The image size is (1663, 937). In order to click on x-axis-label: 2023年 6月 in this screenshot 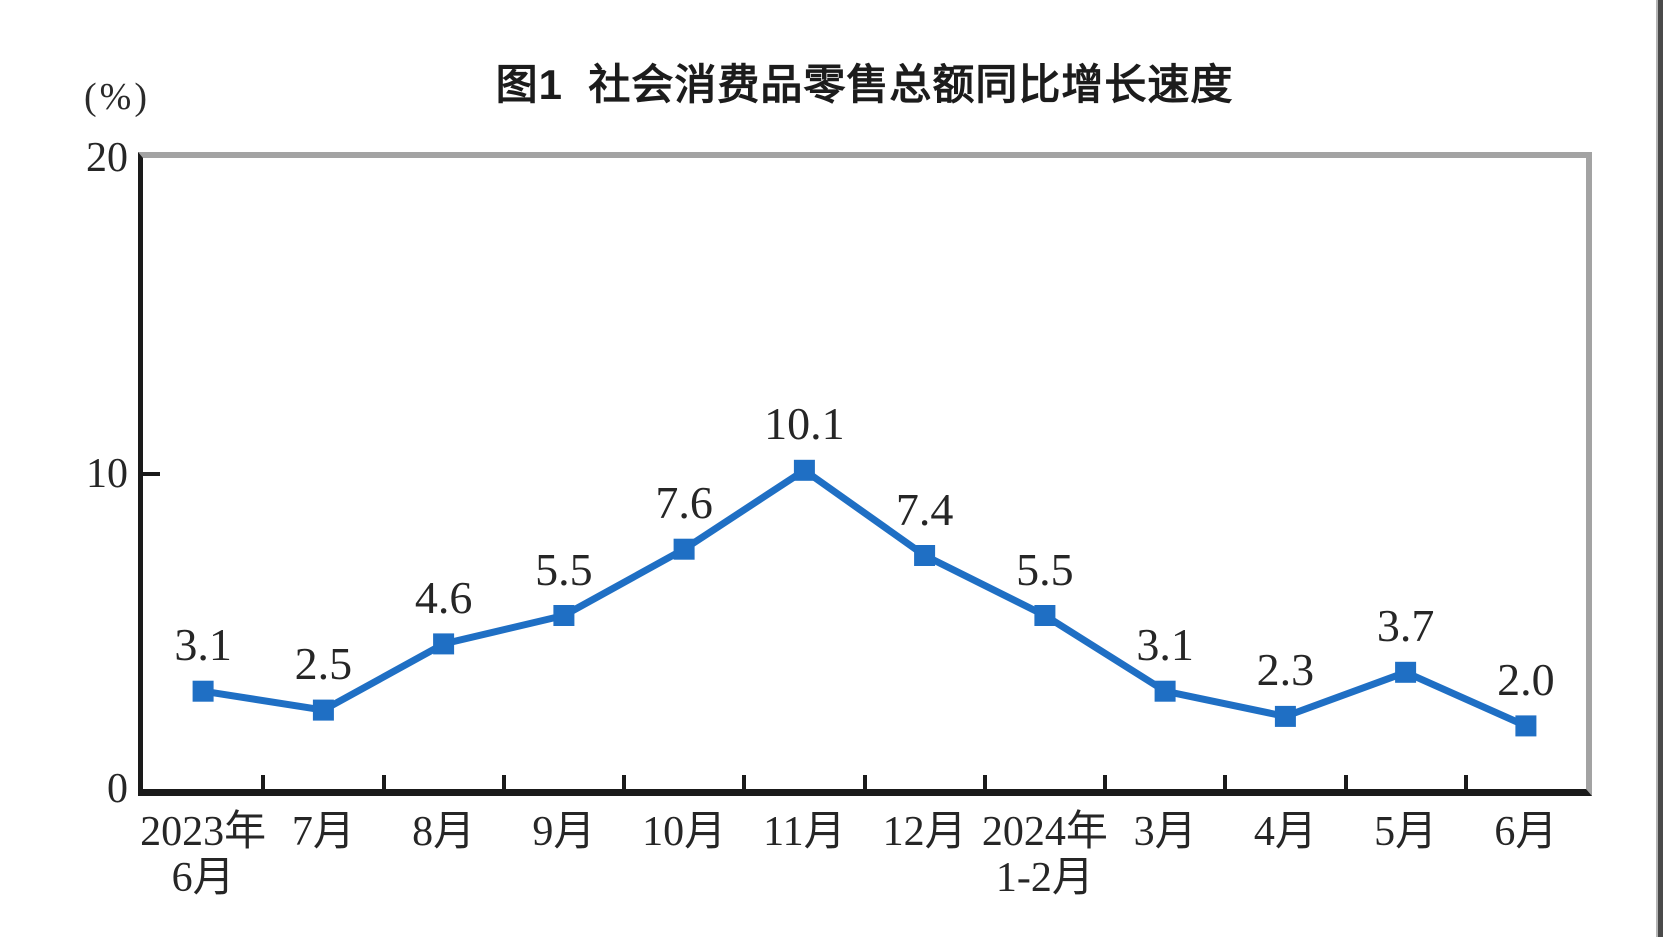, I will do `click(203, 855)`.